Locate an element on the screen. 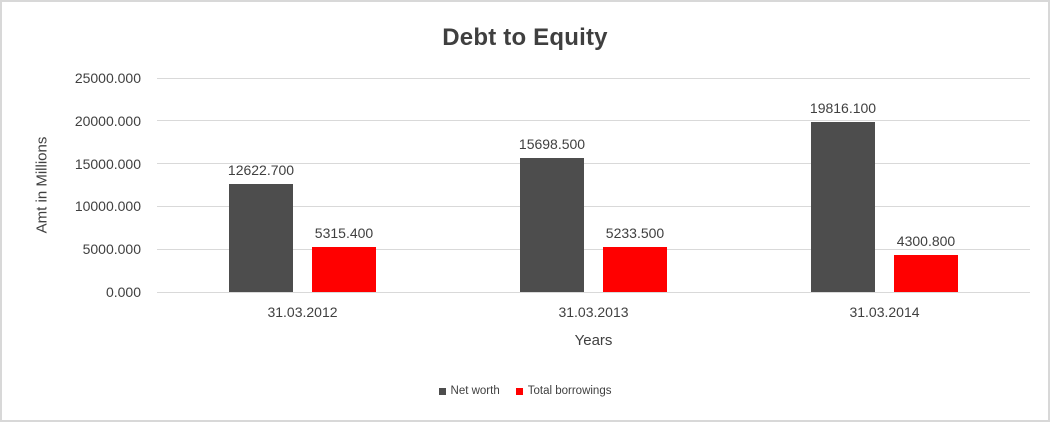  x-category-label-31.03.2013: 31.03.2013 is located at coordinates (593, 312).